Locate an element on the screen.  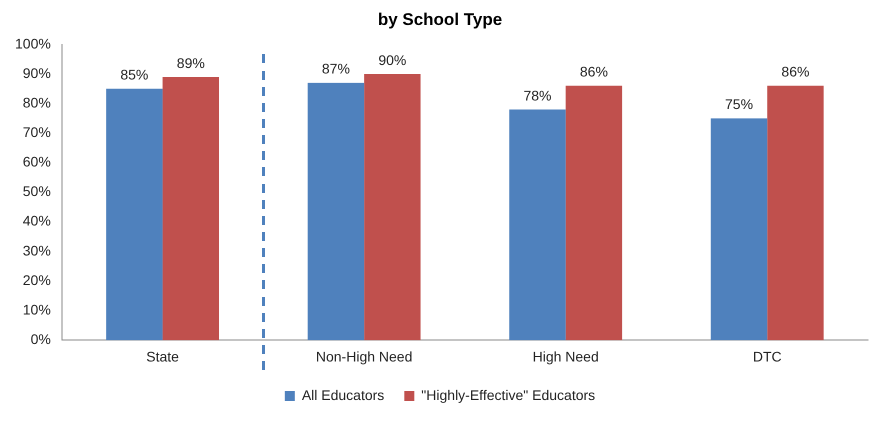
legend-label: All Educators is located at coordinates (343, 394).